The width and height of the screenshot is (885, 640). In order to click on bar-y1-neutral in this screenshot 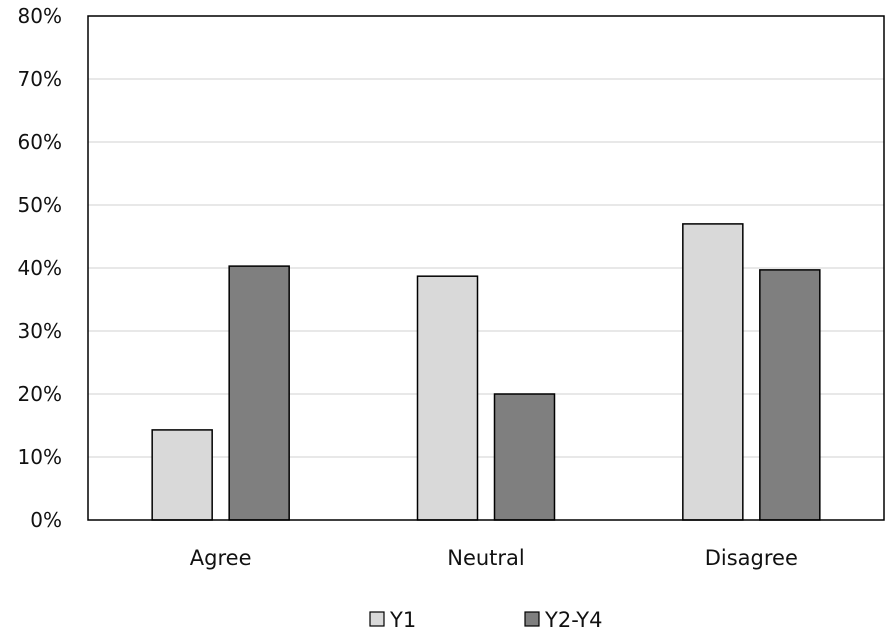, I will do `click(447, 398)`.